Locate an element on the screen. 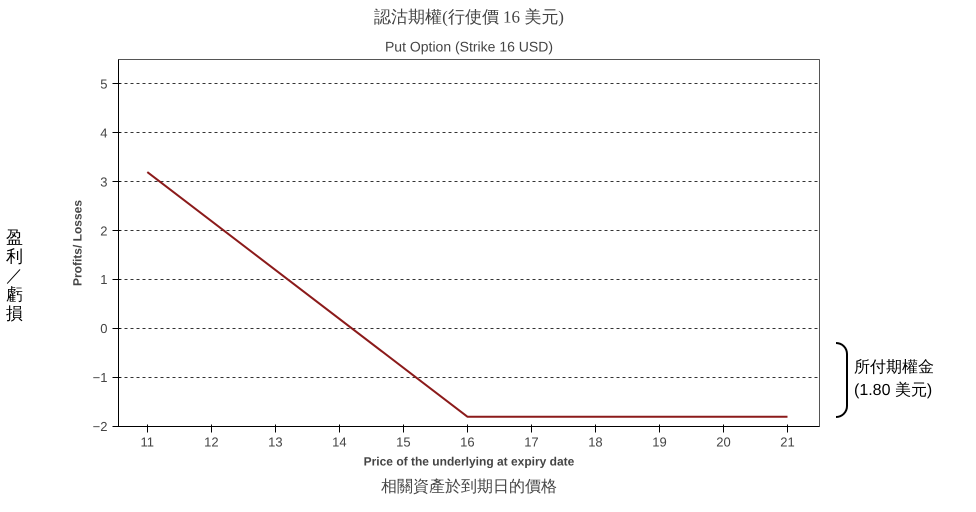  y-tick-label: −1 is located at coordinates (100, 378).